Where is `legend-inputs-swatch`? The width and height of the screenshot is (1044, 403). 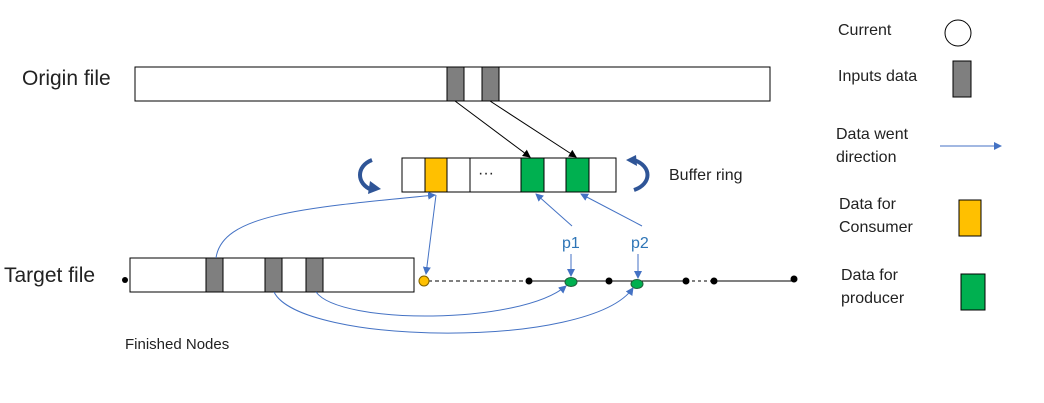 legend-inputs-swatch is located at coordinates (962, 79).